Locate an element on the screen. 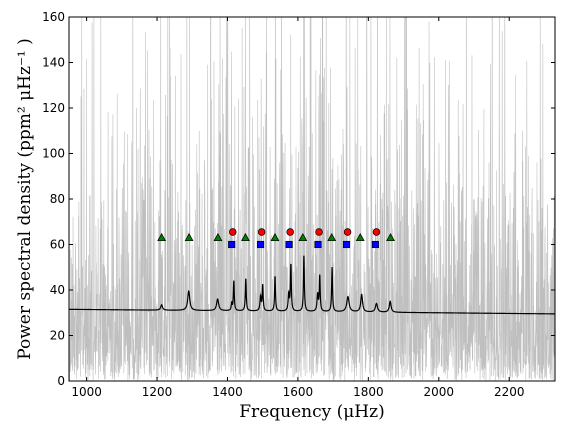 The image size is (576, 432). y-tick-label: 60 is located at coordinates (57, 245).